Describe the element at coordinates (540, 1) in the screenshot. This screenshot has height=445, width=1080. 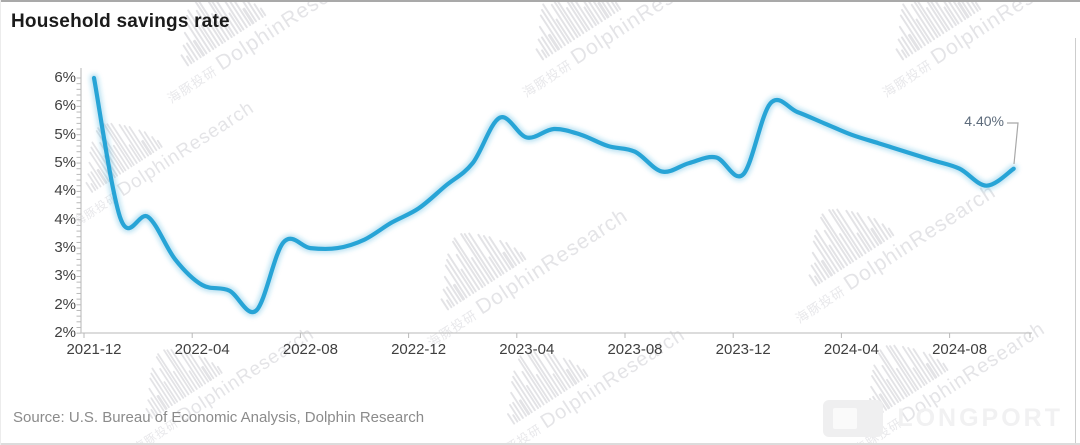
I see `top-border` at that location.